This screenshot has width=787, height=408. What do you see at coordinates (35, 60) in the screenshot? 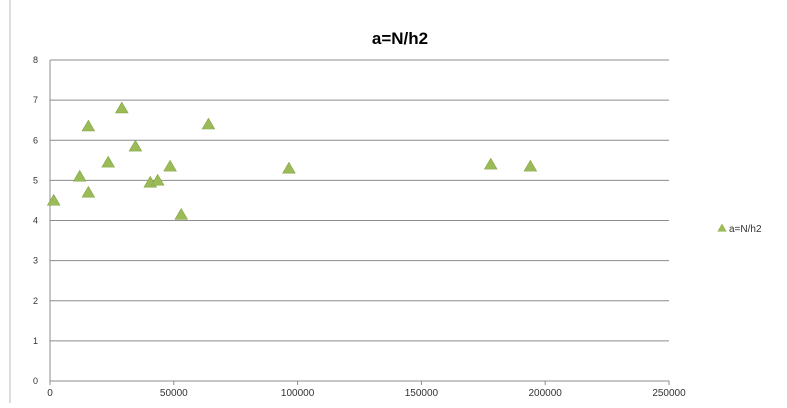
I see `y-tick-label: 8` at bounding box center [35, 60].